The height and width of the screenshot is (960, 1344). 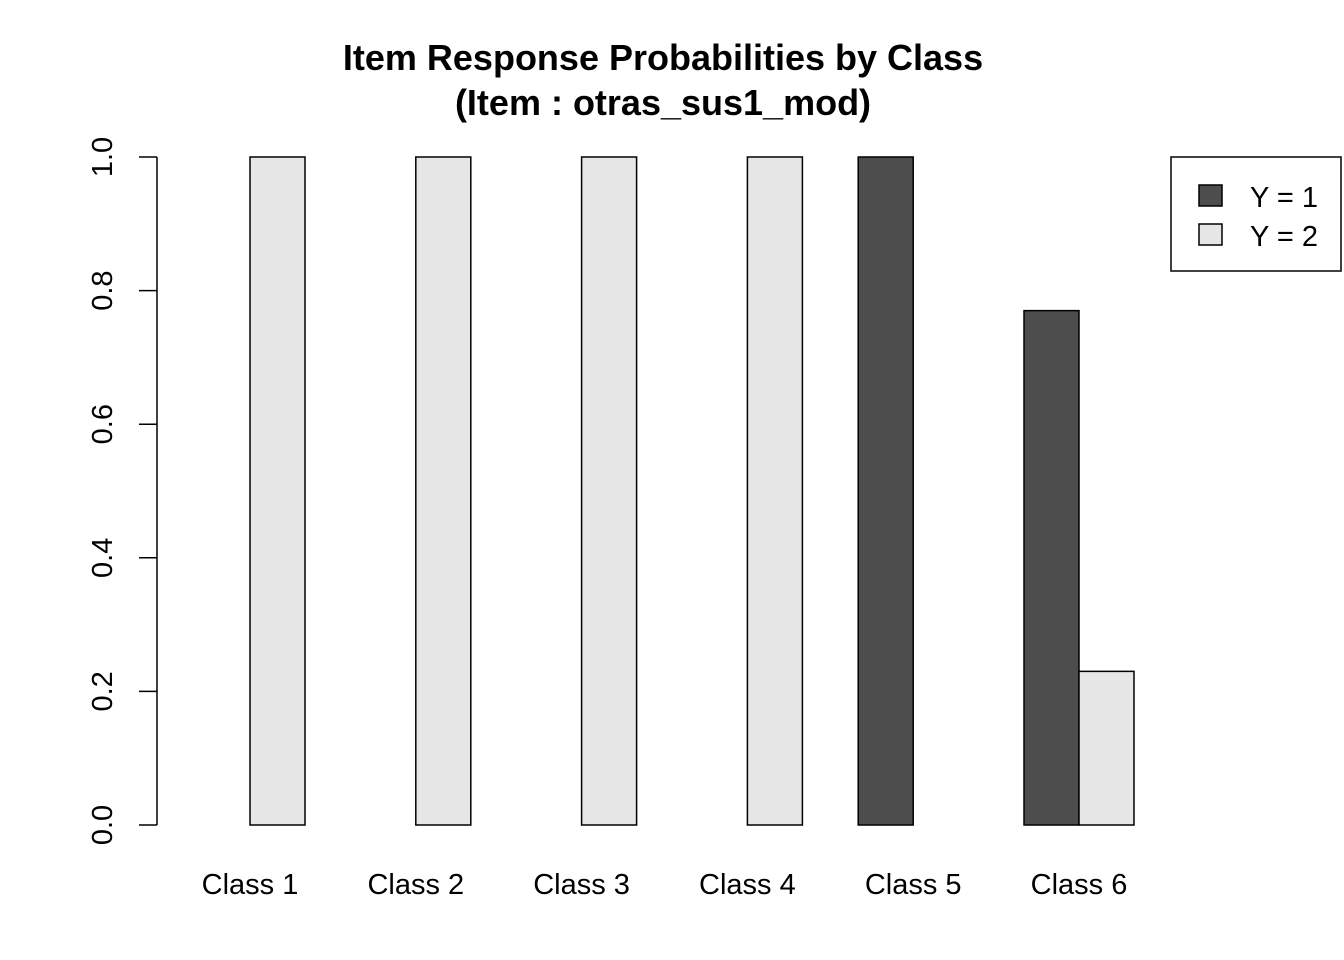 I want to click on x-tick-label: Class 5, so click(x=913, y=885).